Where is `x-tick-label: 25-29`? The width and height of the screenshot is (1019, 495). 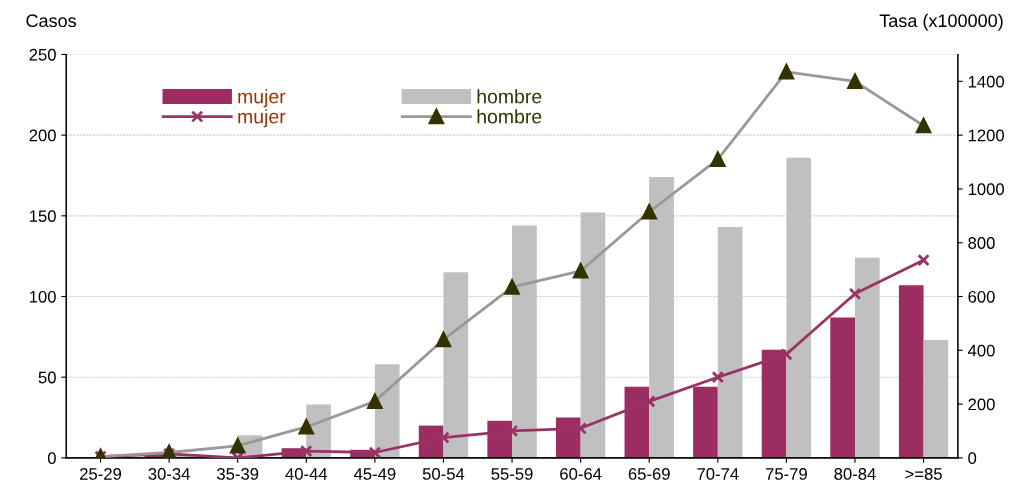
x-tick-label: 25-29 is located at coordinates (101, 474).